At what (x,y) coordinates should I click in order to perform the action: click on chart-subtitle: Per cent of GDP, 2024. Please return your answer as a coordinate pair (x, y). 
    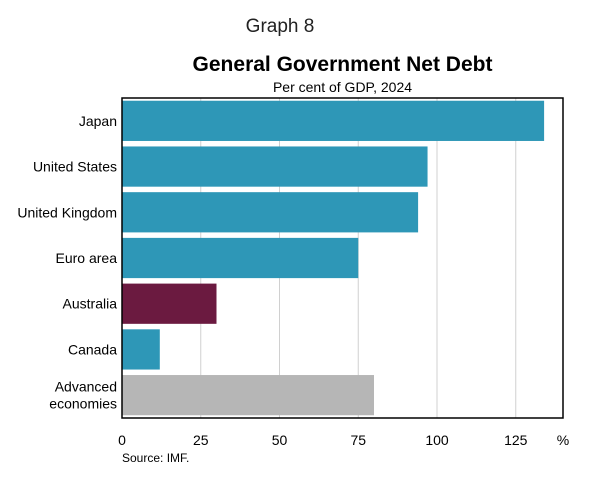
    Looking at the image, I should click on (342, 87).